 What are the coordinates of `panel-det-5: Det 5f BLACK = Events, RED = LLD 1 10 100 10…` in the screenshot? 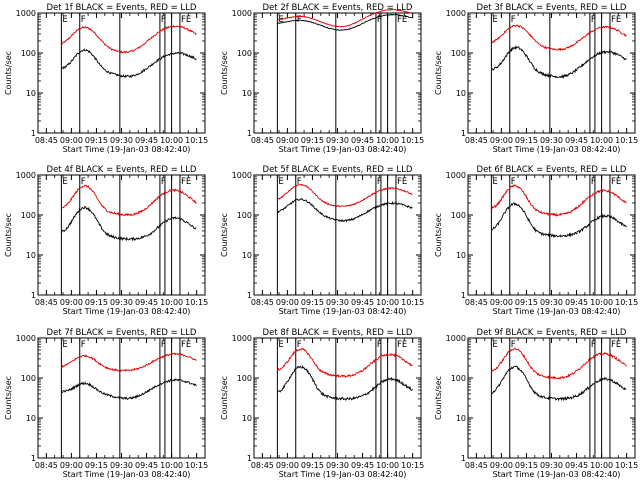 It's located at (322, 240).